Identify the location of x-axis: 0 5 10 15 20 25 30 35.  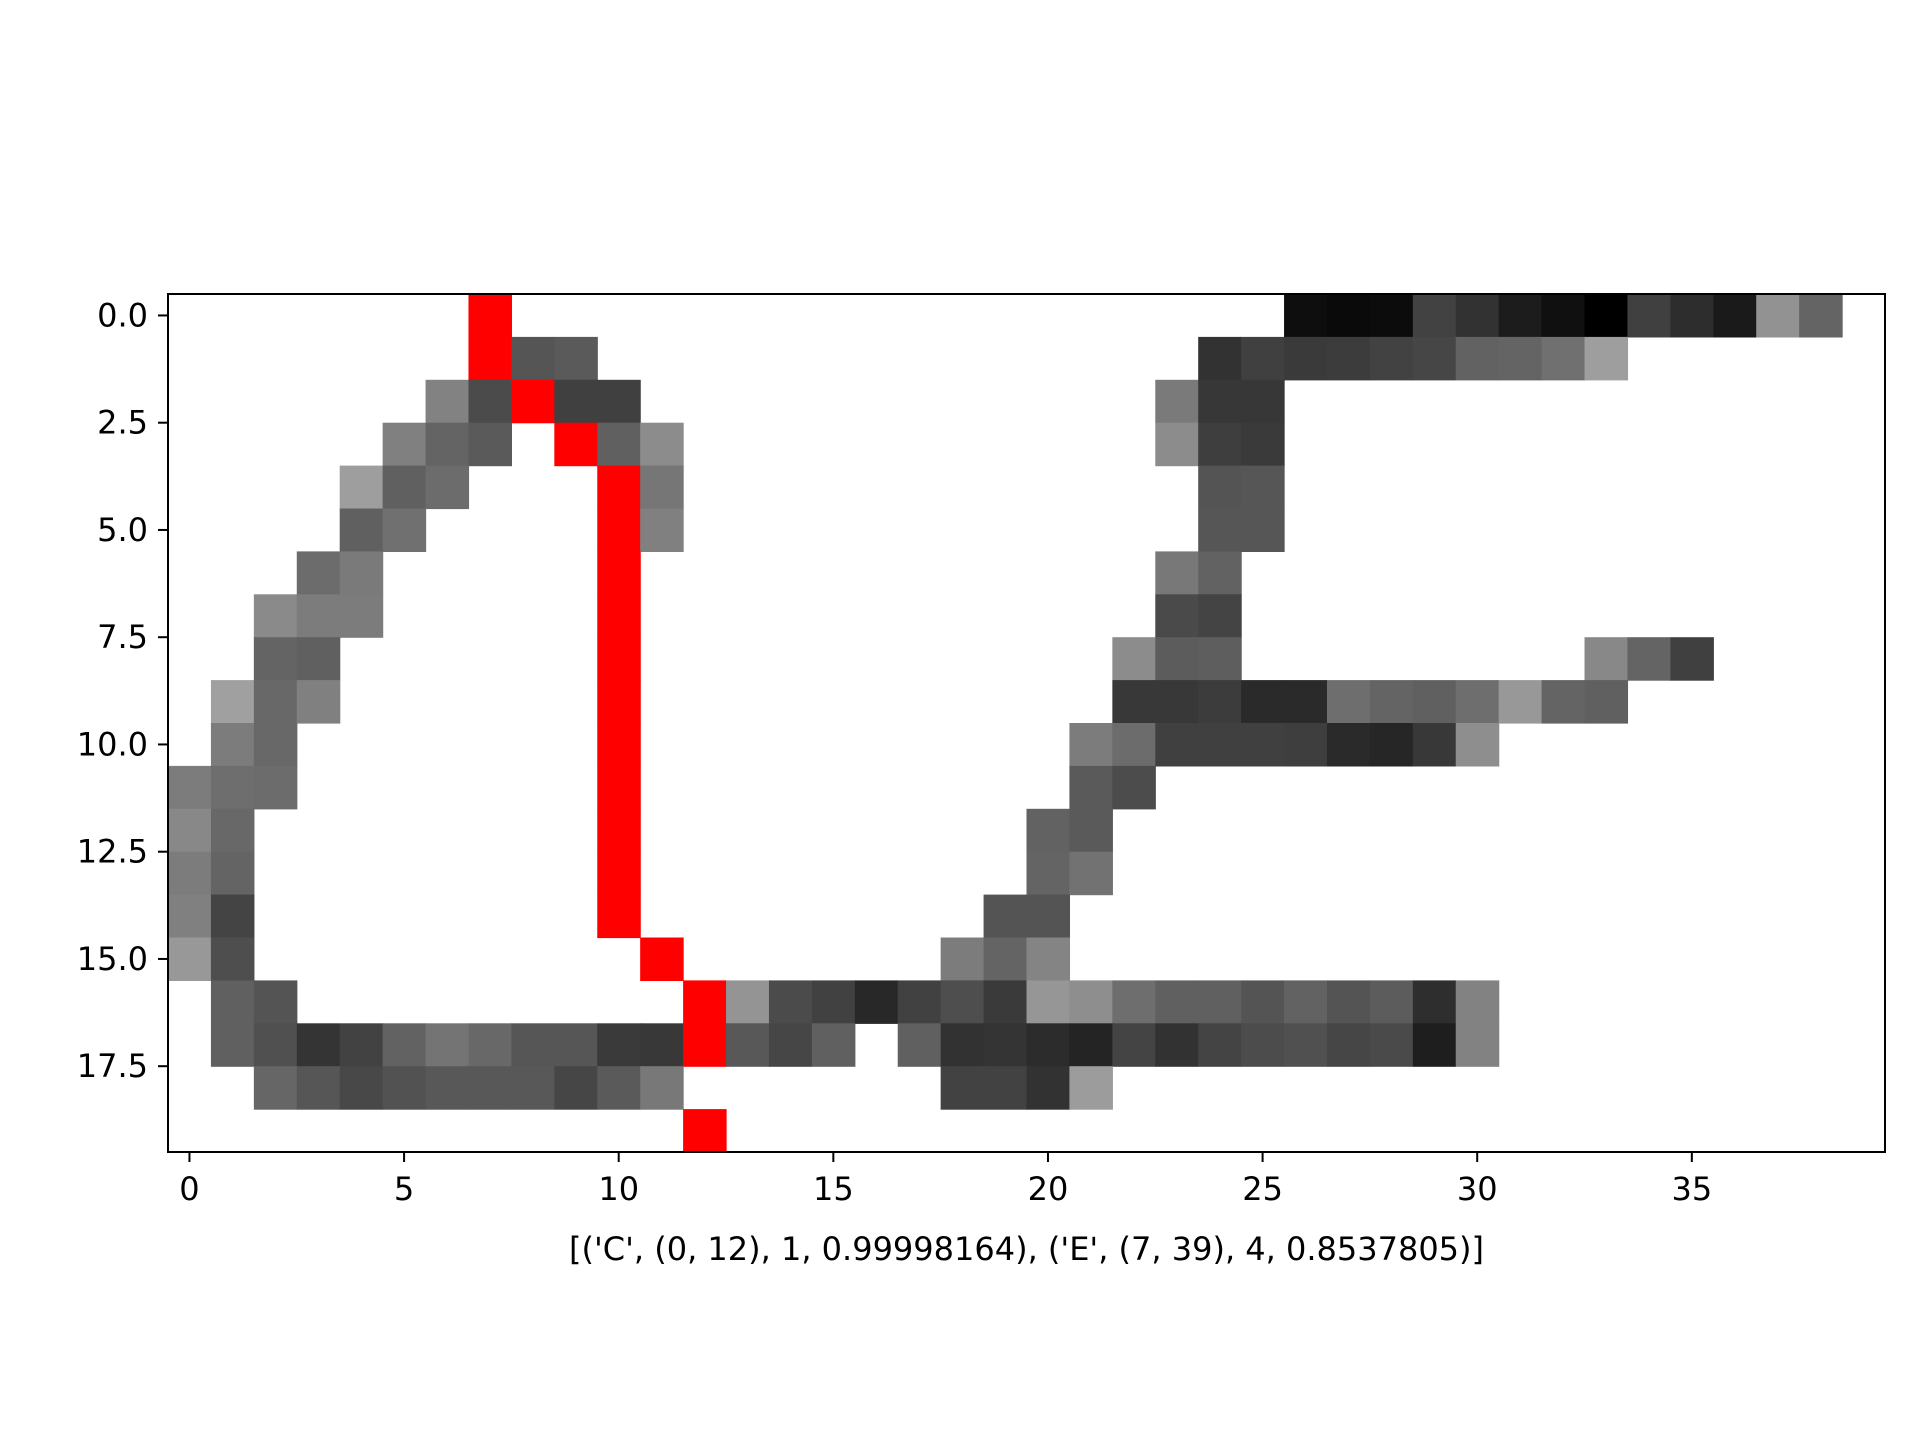
(945, 1180).